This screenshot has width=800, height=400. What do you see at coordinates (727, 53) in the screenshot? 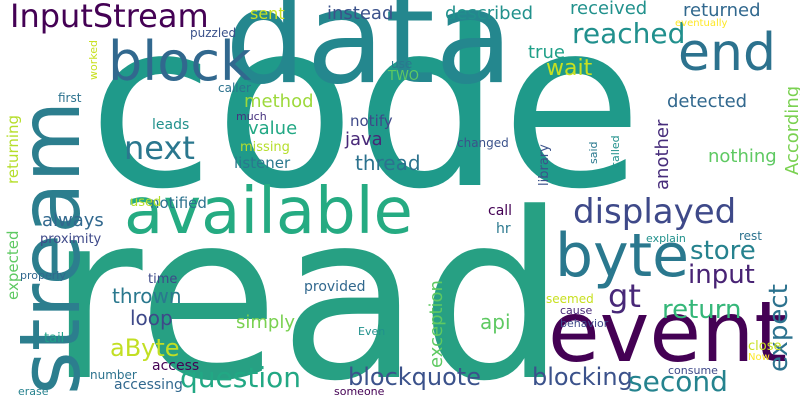
I see `word-end: end` at bounding box center [727, 53].